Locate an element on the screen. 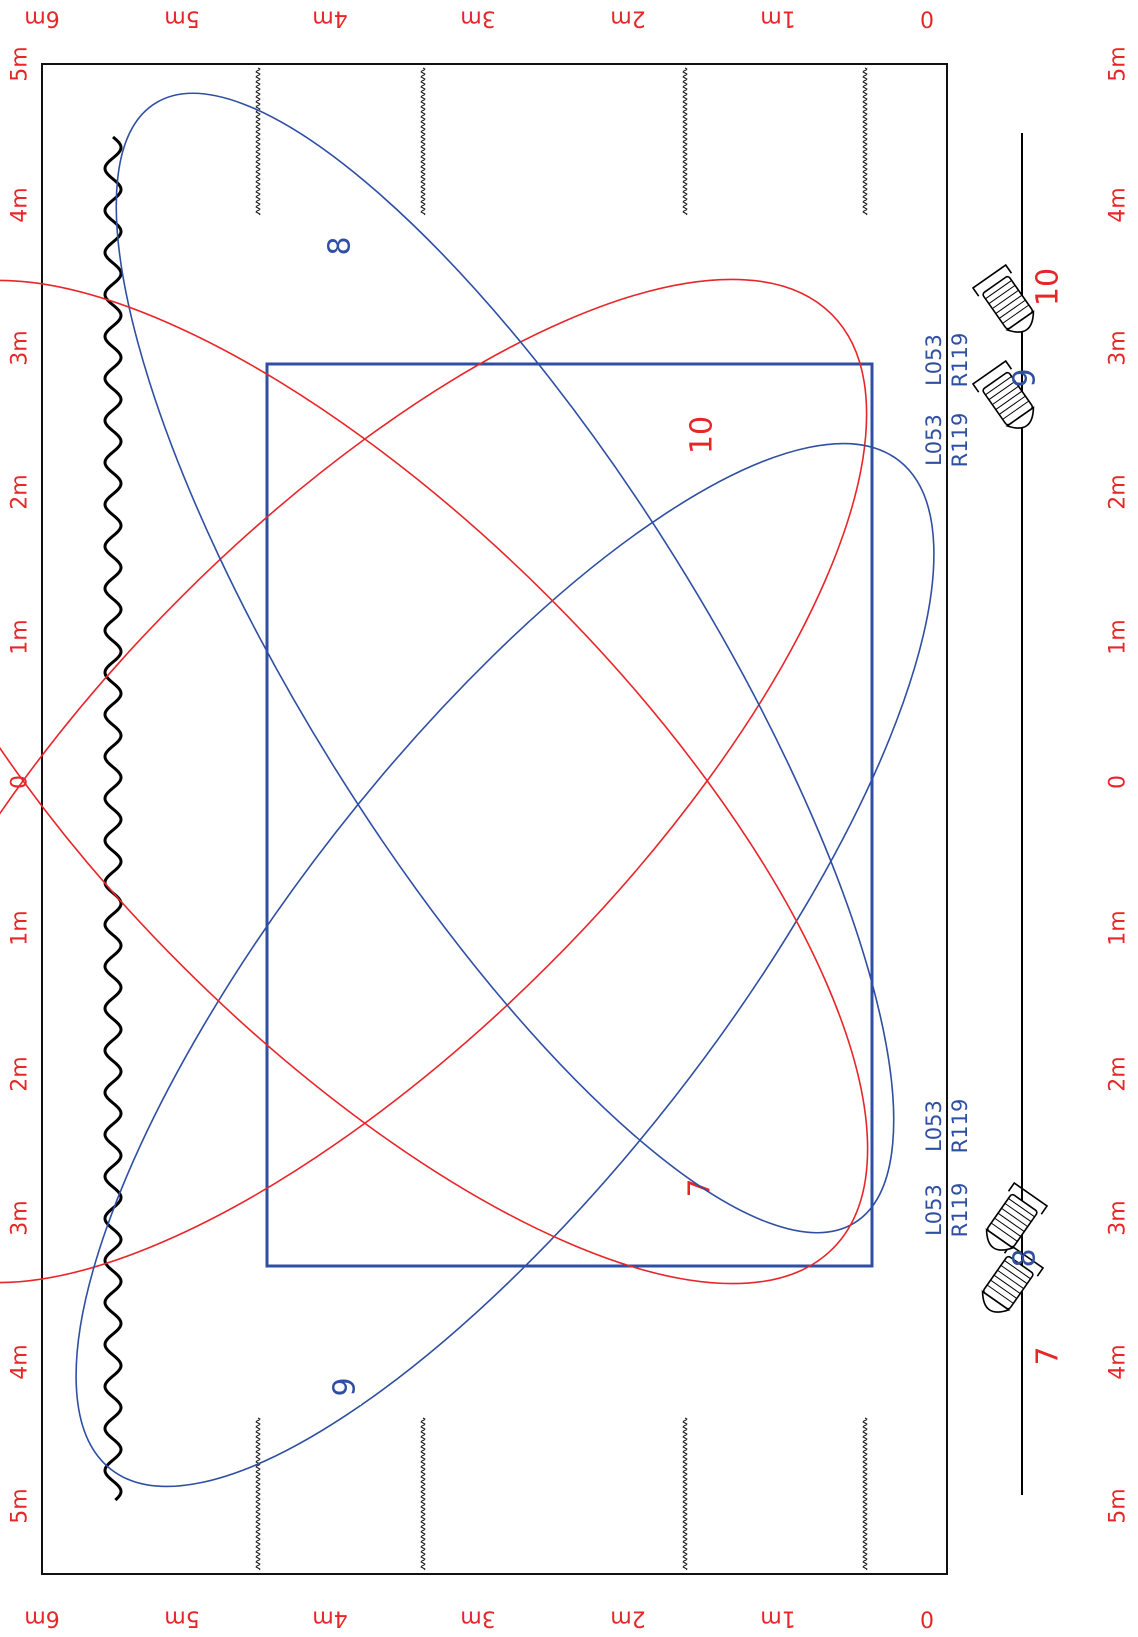 This screenshot has height=1637, width=1138. ruler-bottom-label: 1m is located at coordinates (777, 1618).